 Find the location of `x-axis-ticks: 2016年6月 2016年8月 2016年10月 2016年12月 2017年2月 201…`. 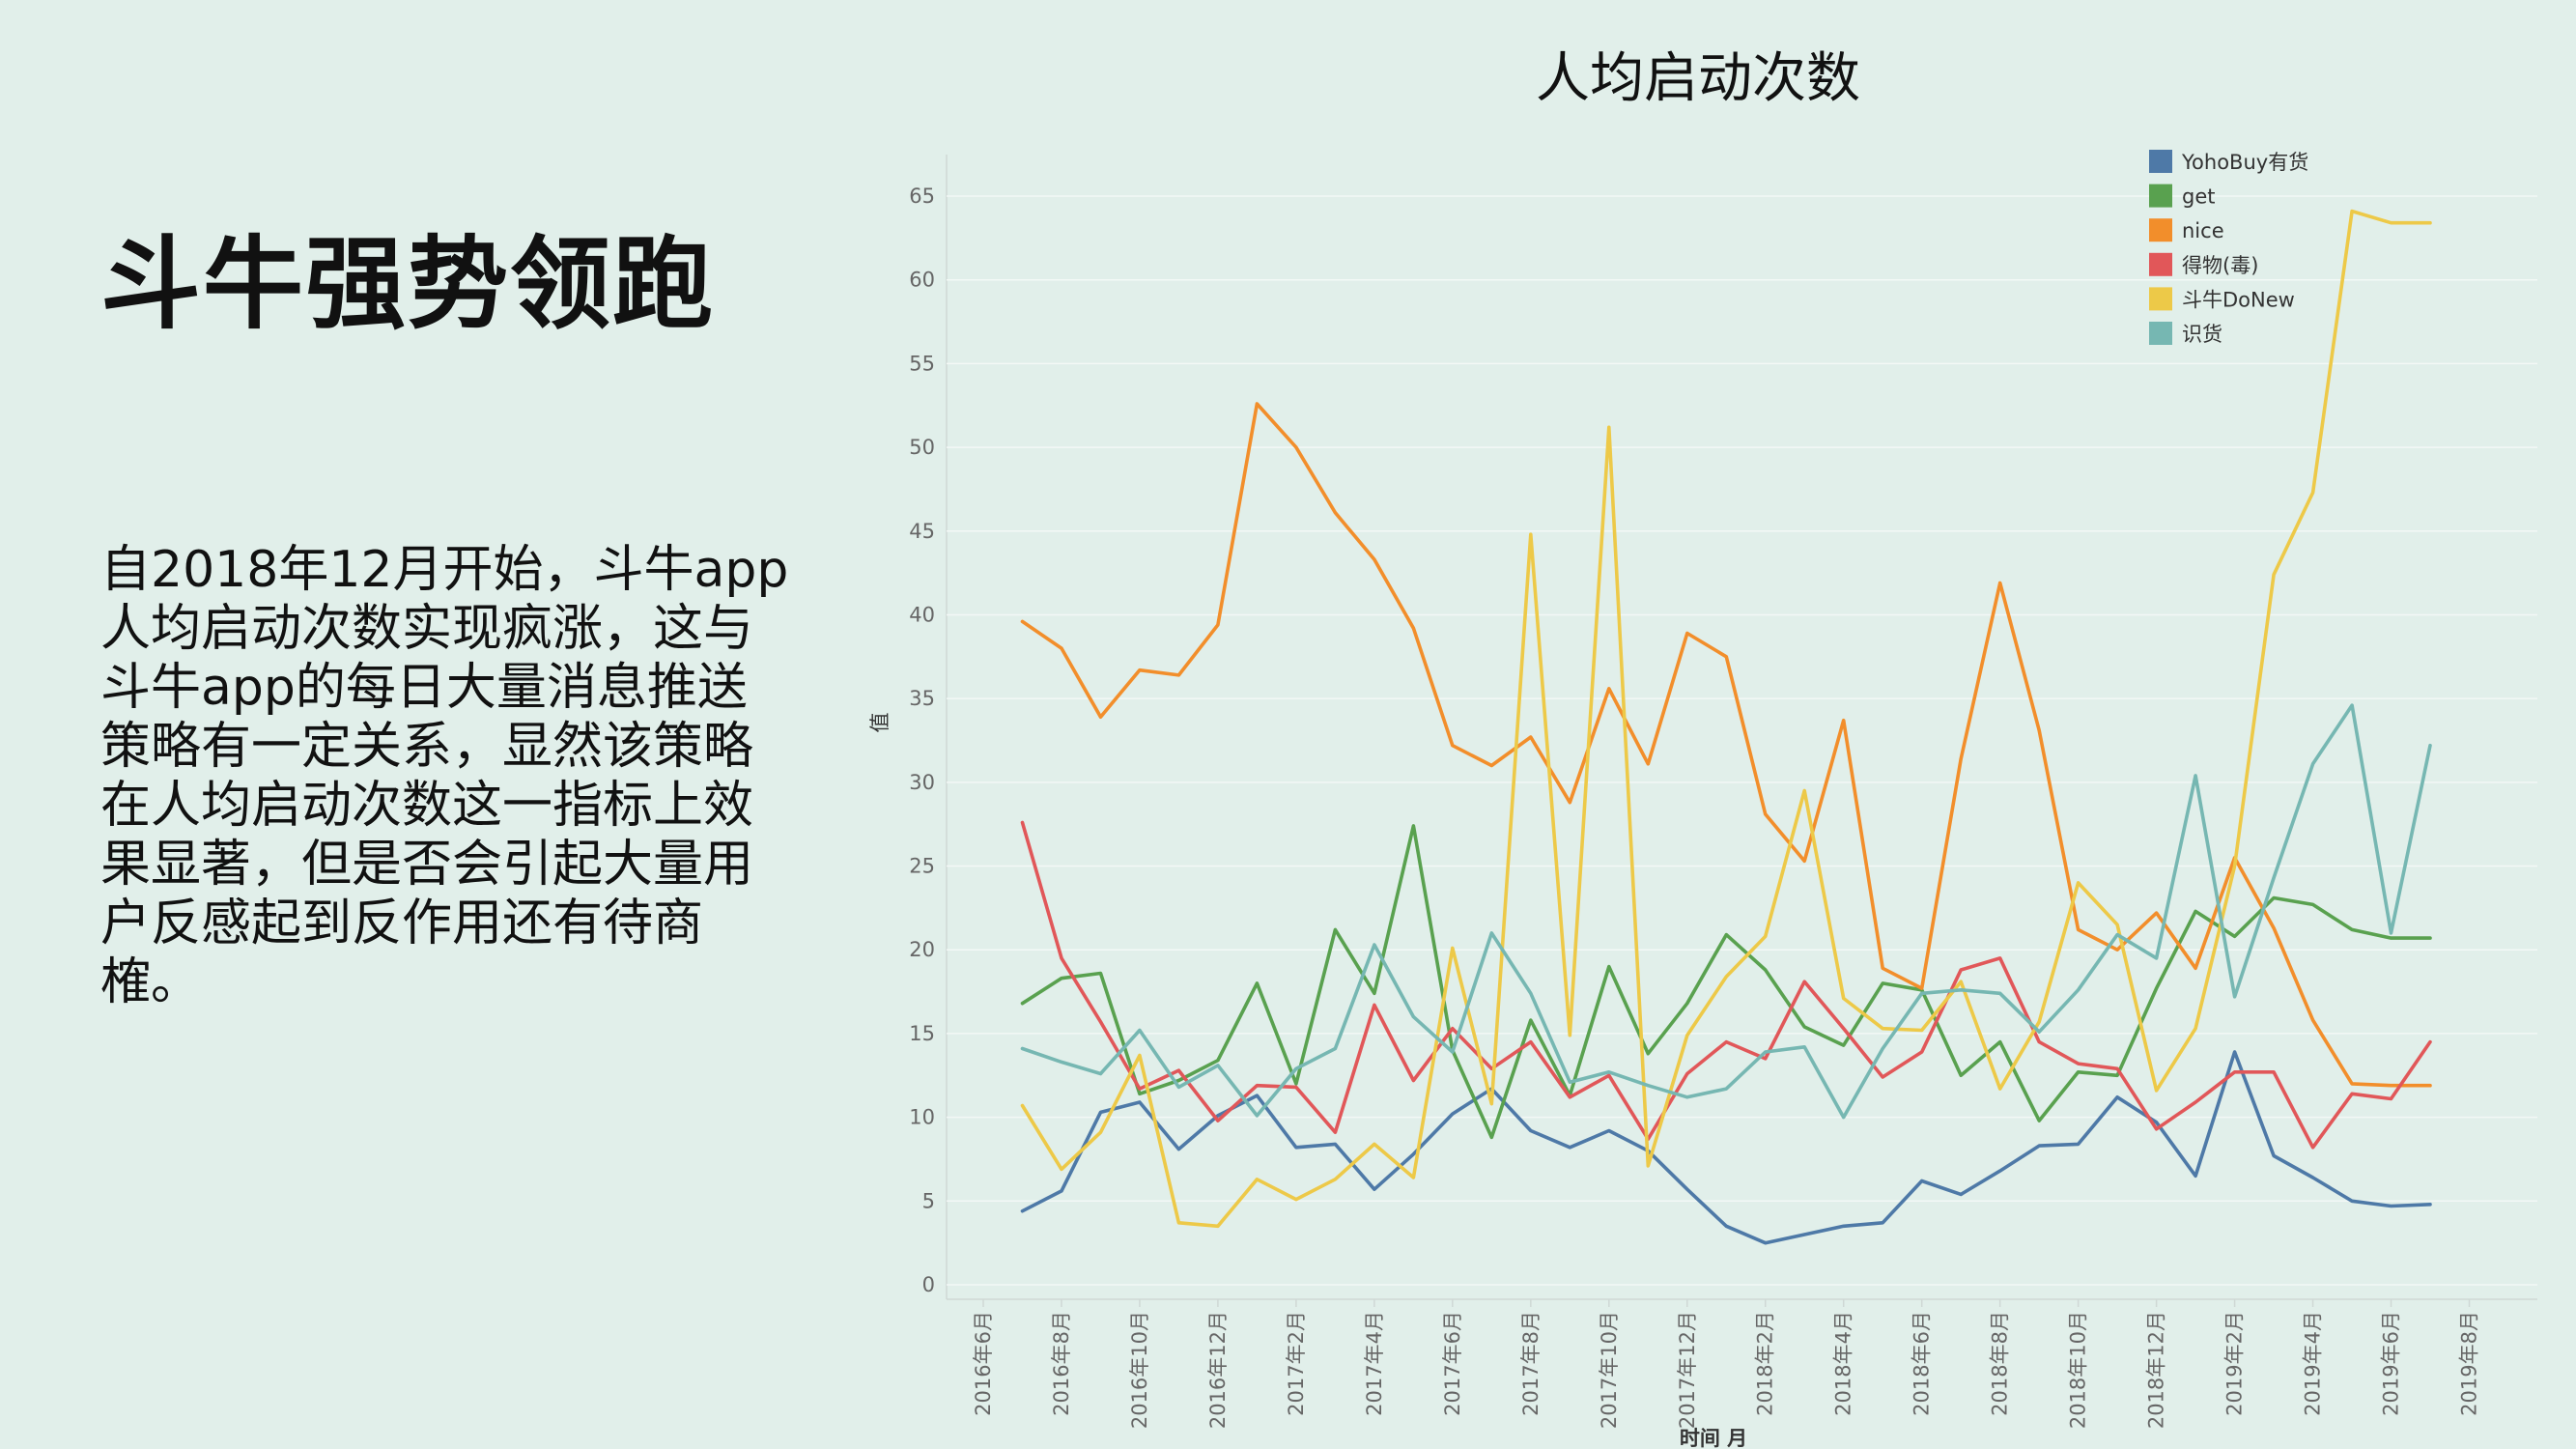

x-axis-ticks: 2016年6月 2016年8月 2016年10月 2016年12月 2017年2月 201… is located at coordinates (1726, 1370).